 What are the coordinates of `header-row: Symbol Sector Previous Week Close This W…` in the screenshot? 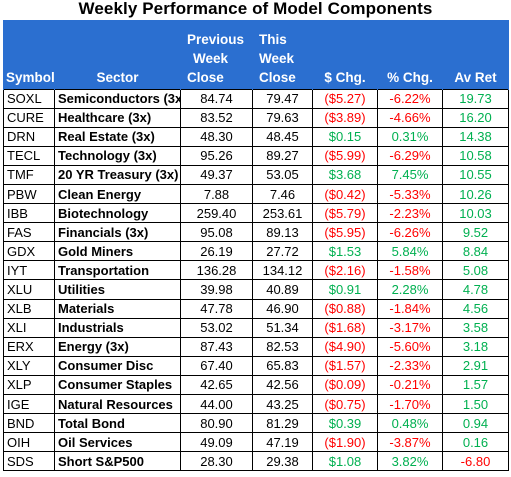 It's located at (256, 54).